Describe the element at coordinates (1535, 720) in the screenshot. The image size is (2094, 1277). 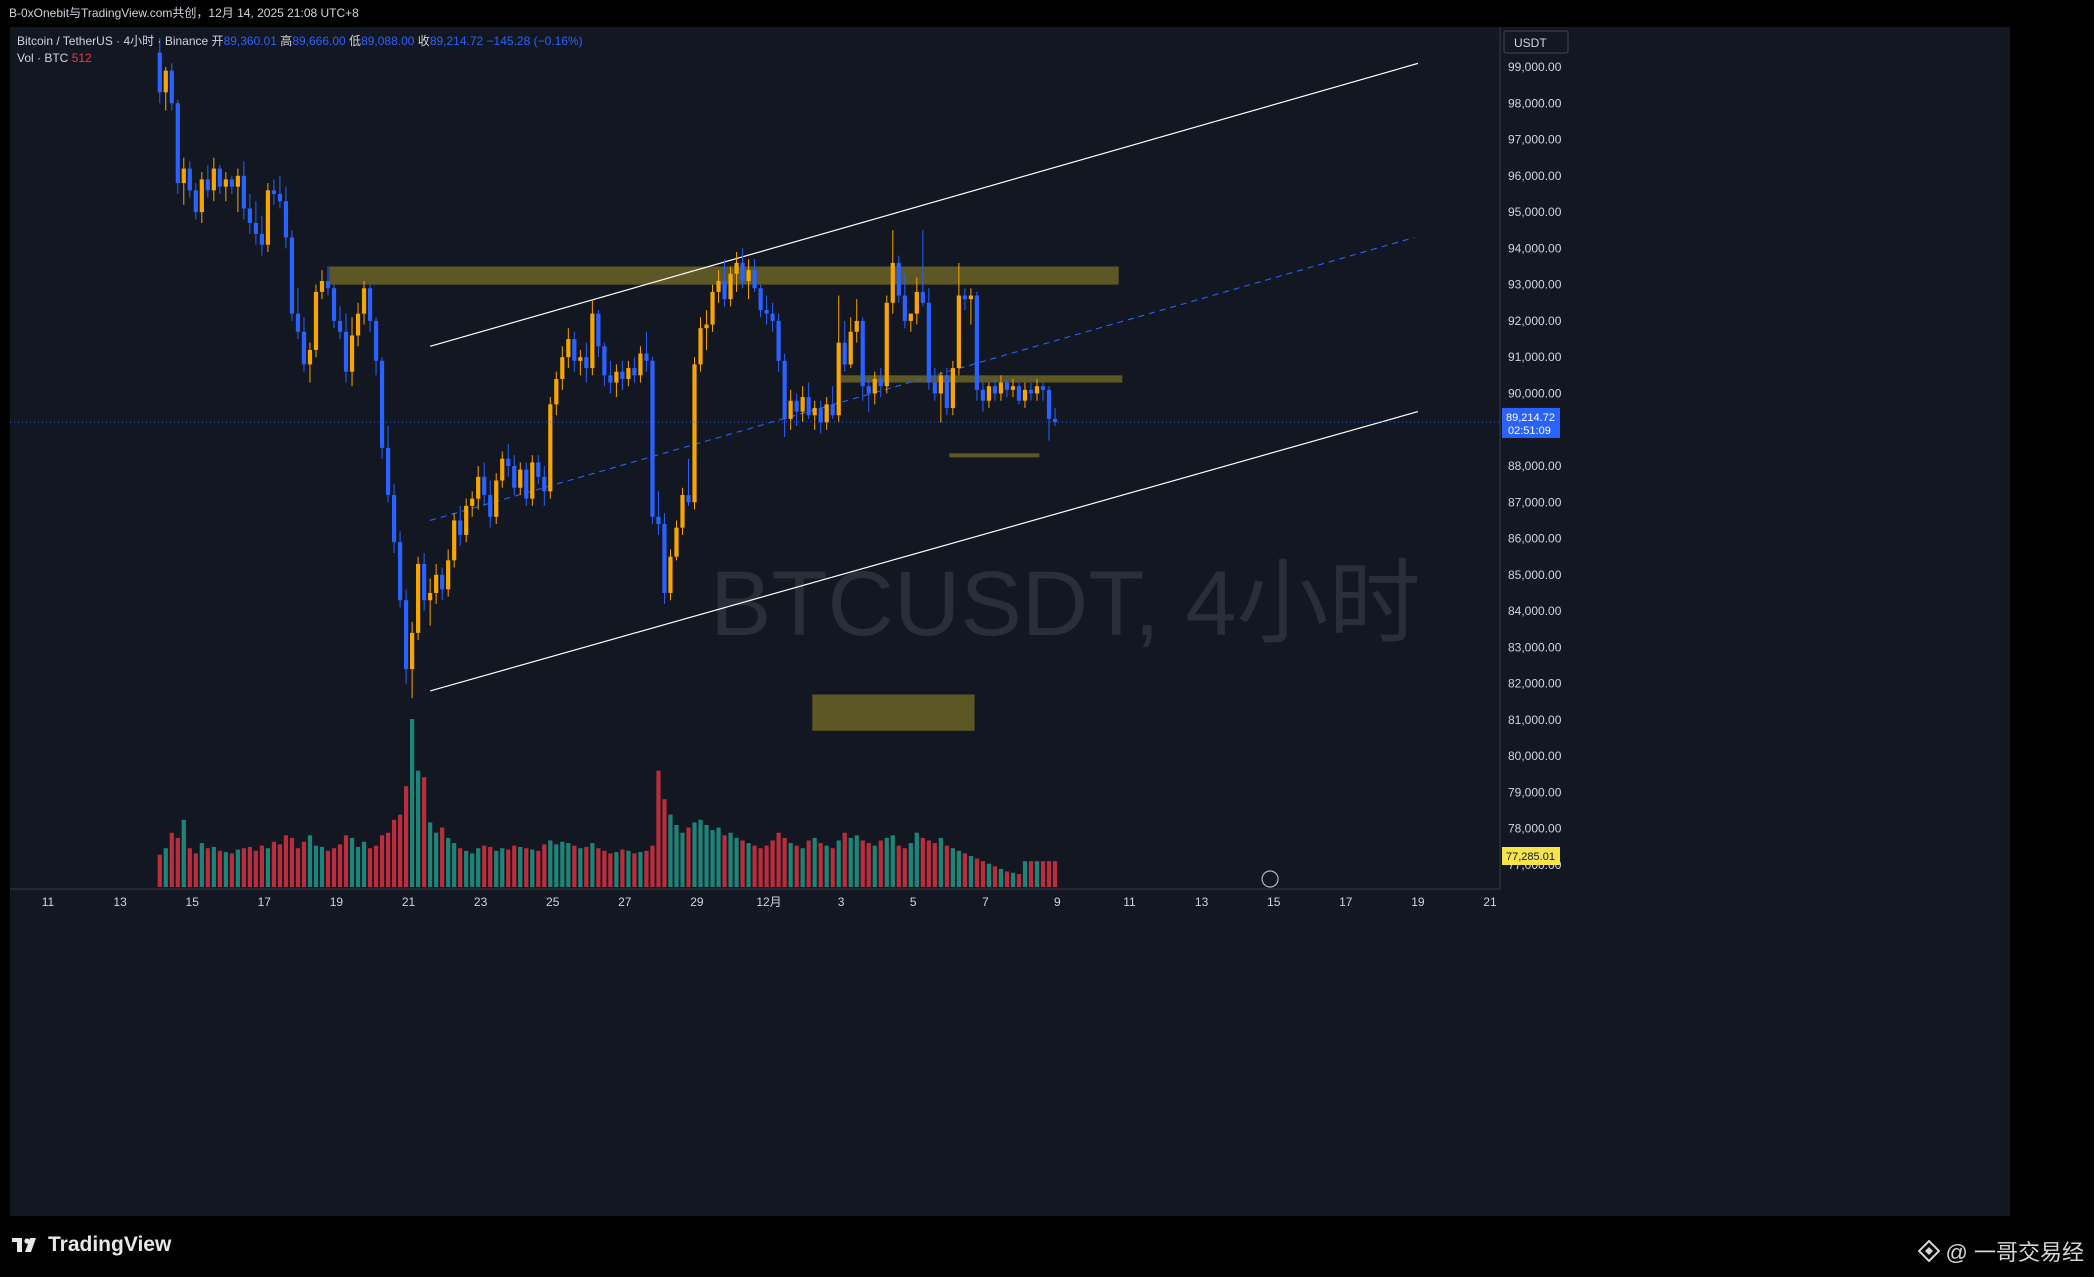
I see `price-tick-label: 81,000.00` at that location.